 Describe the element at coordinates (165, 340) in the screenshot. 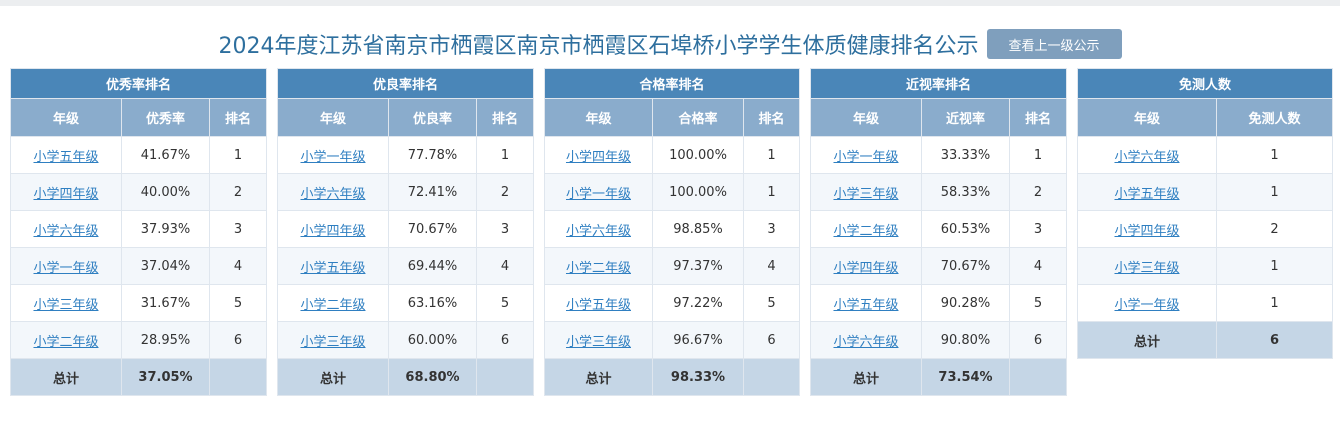

I see `rate-cell: 28.95%` at that location.